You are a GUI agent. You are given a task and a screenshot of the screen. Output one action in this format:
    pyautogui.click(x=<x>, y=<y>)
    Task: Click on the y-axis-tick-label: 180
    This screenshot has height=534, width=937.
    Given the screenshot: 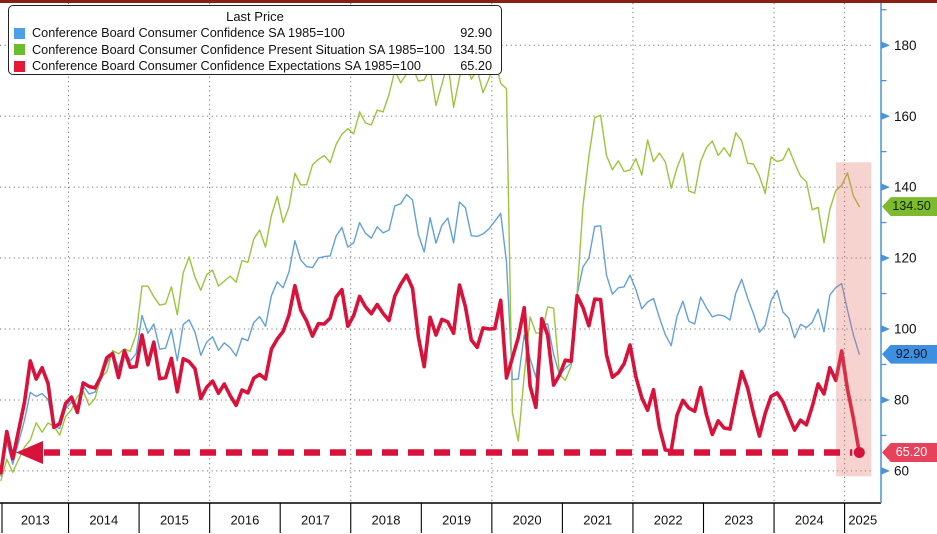 What is the action you would take?
    pyautogui.click(x=905, y=45)
    